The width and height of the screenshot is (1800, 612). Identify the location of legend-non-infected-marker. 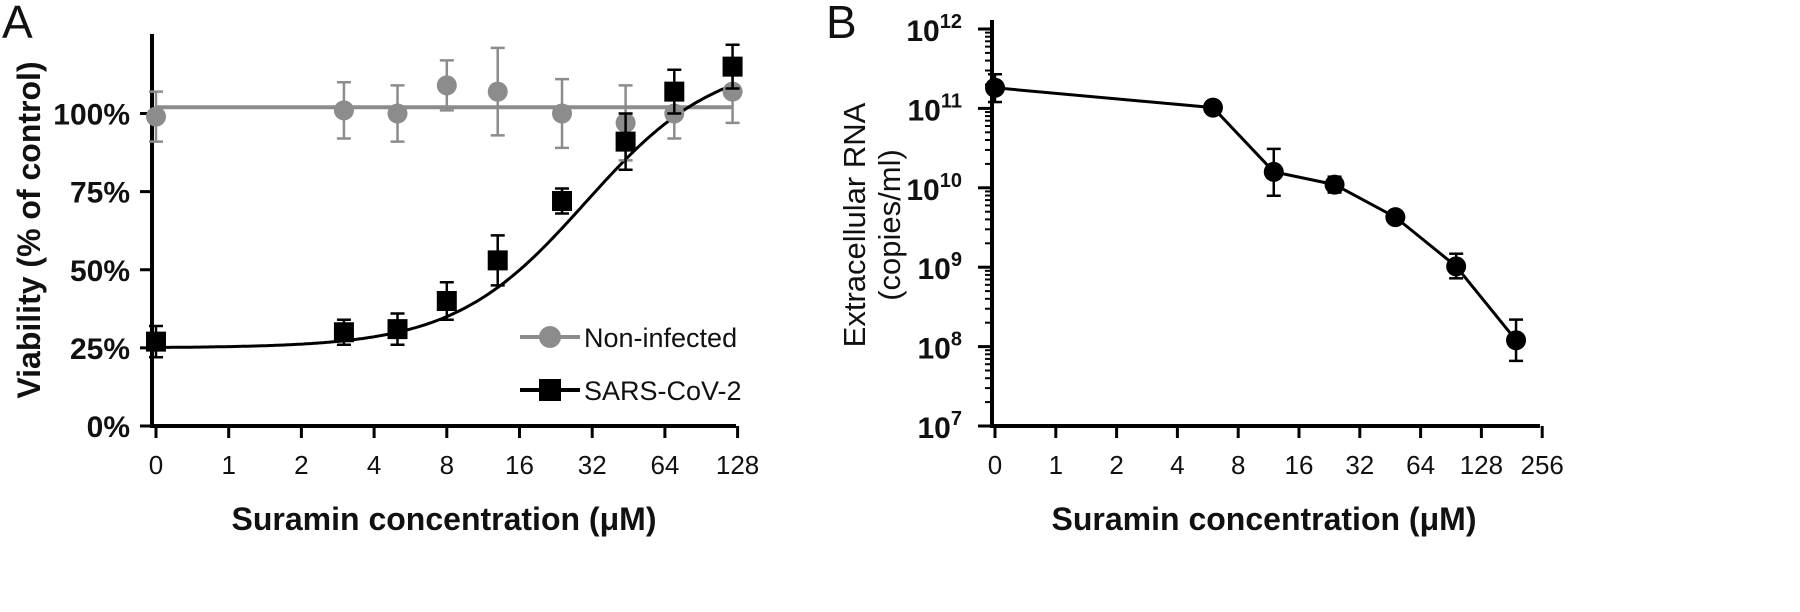
(550, 337).